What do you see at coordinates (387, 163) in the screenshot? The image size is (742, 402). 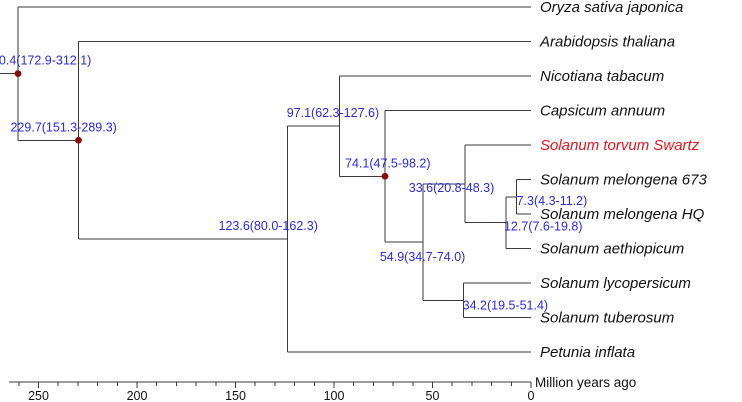 I see `node-label-n_caps: 74.1(47.5-98.2)` at bounding box center [387, 163].